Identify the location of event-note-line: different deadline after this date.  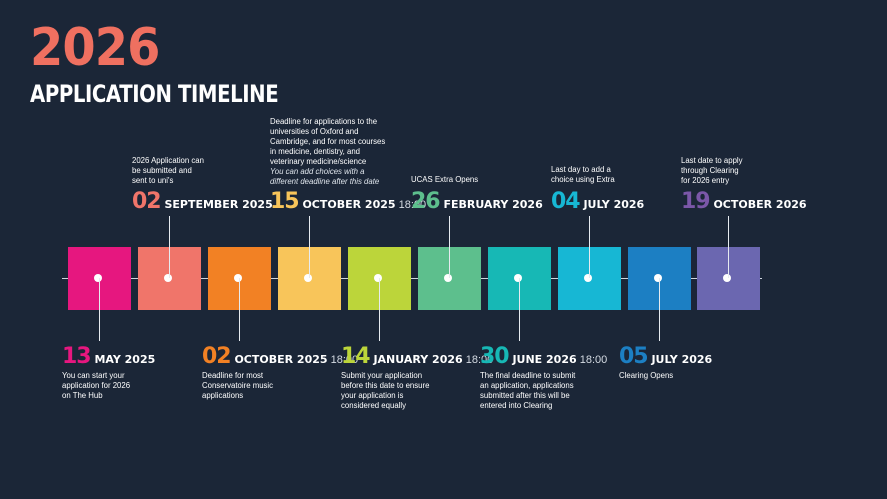
(325, 181).